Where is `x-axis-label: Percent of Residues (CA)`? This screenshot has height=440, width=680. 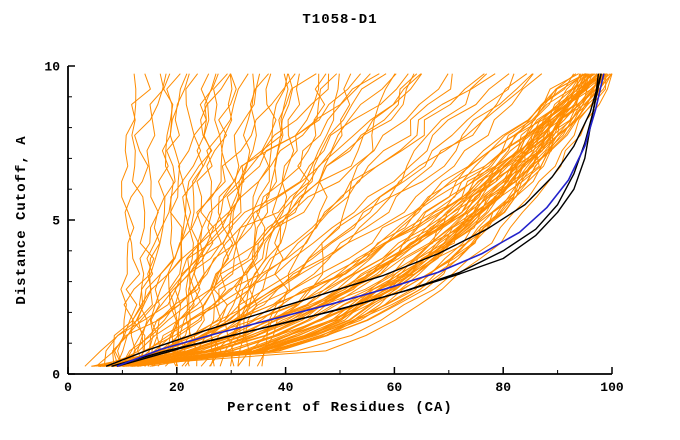
x-axis-label: Percent of Residues (CA) is located at coordinates (340, 408).